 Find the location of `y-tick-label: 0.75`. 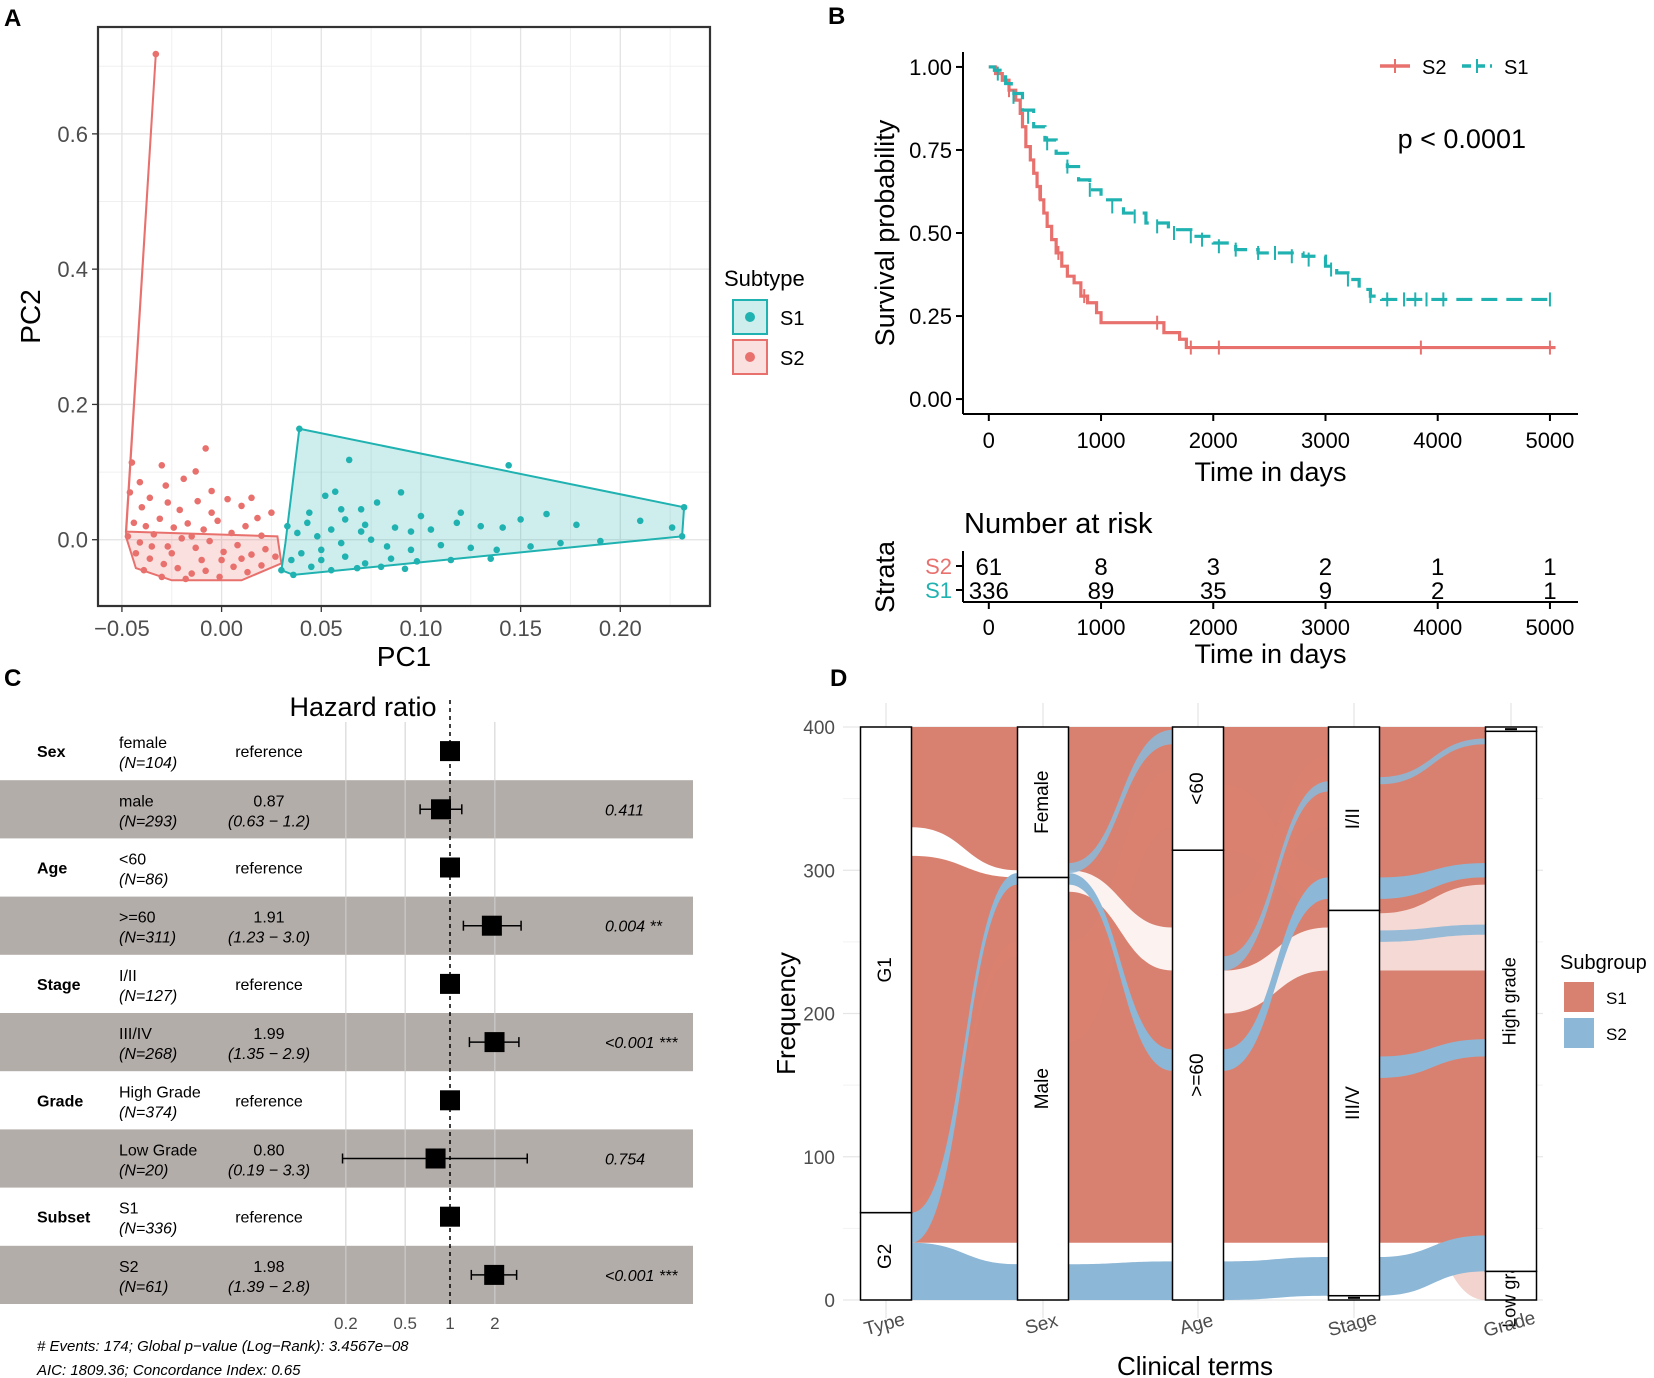

y-tick-label: 0.75 is located at coordinates (930, 150).